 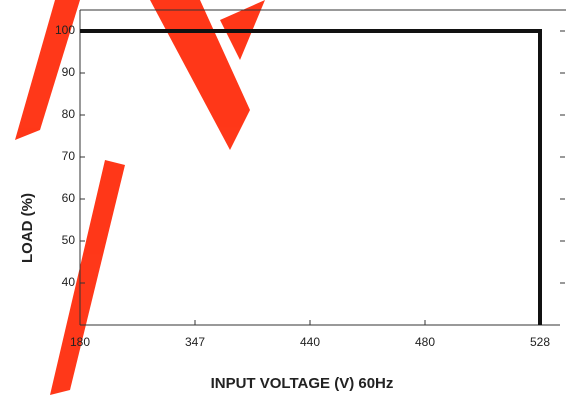 I want to click on x-tick-label: 347, so click(x=195, y=342).